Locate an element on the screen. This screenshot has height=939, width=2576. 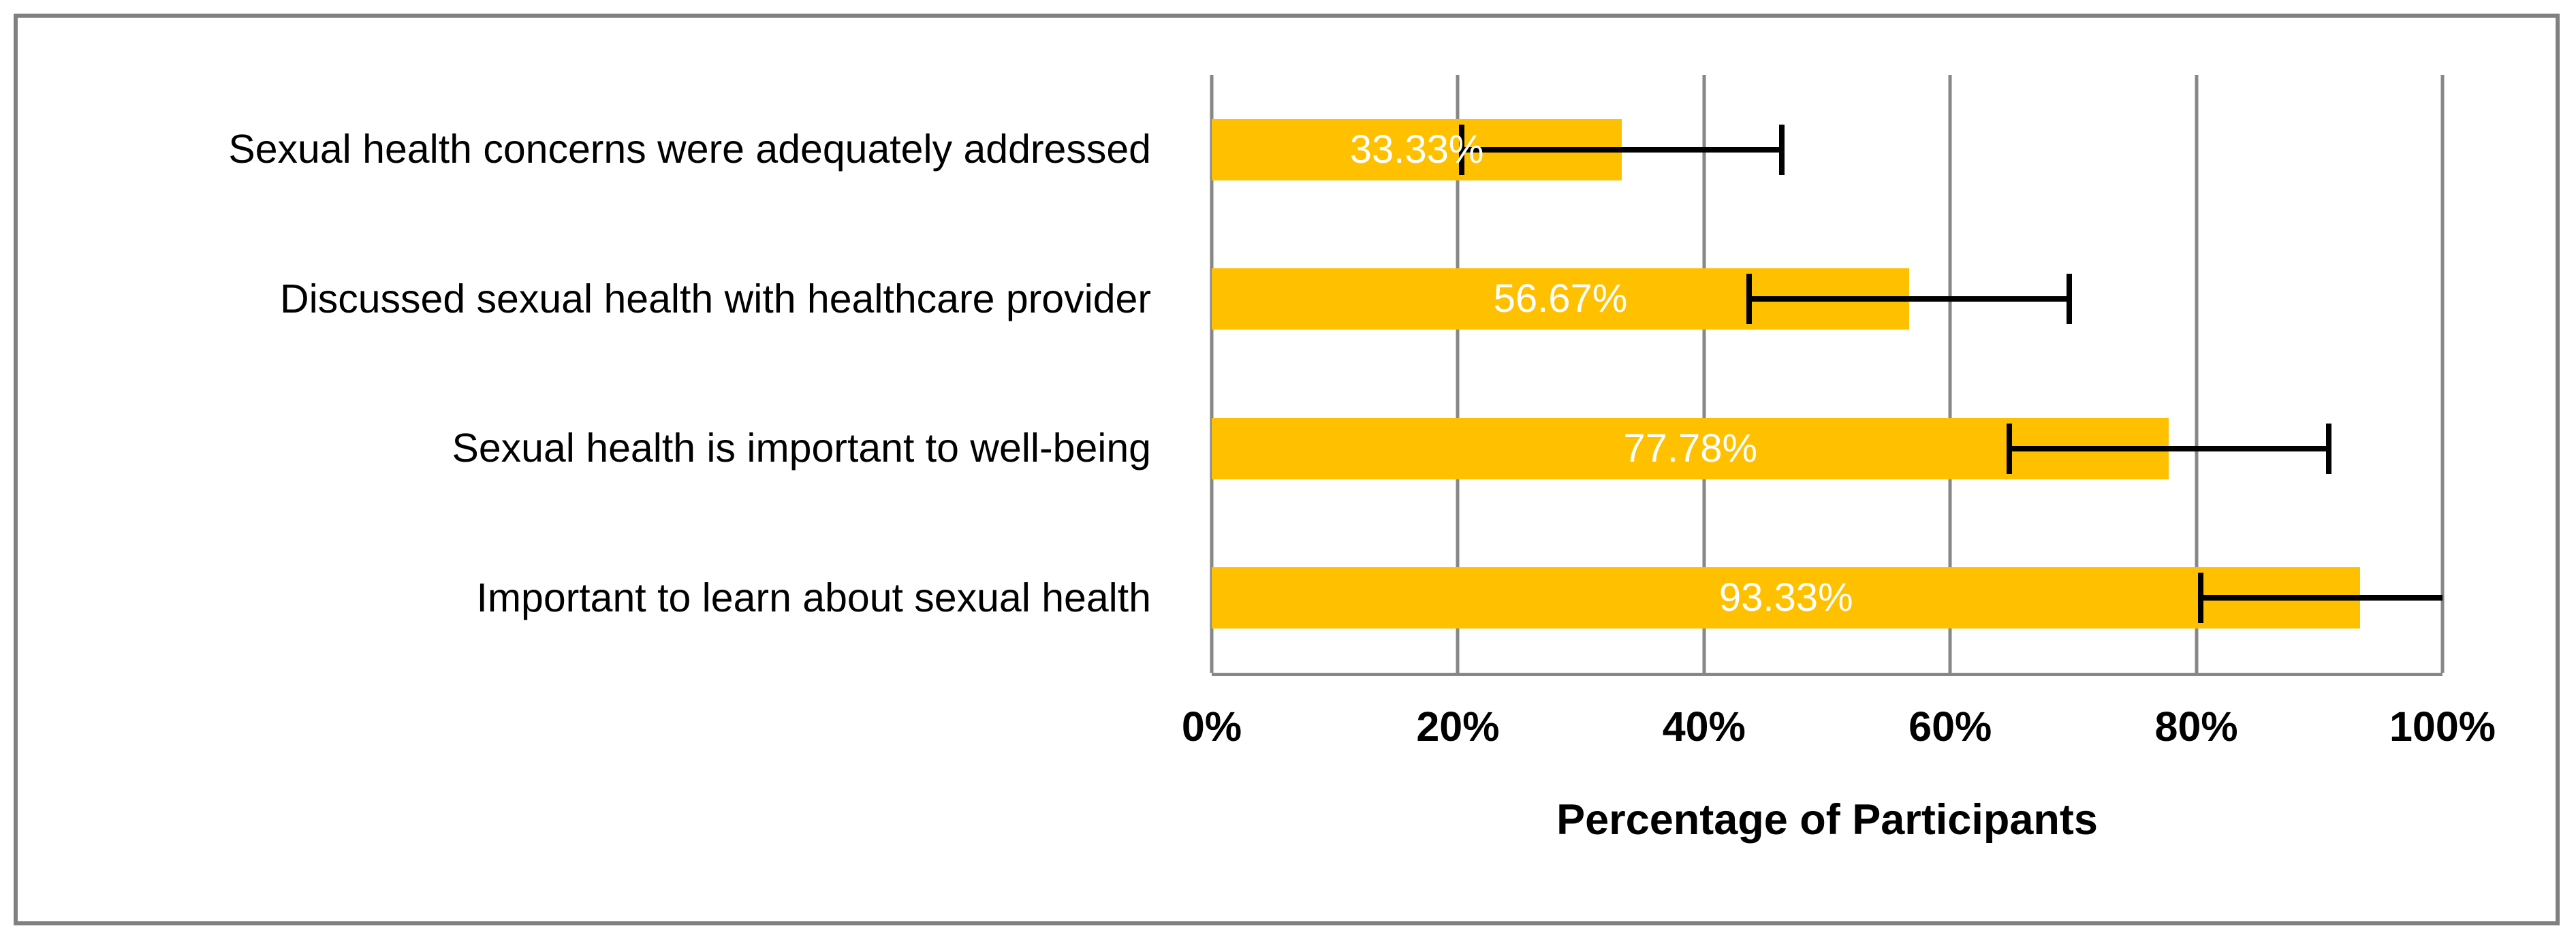
x-axis-title: Percentage of Participants is located at coordinates (1827, 820).